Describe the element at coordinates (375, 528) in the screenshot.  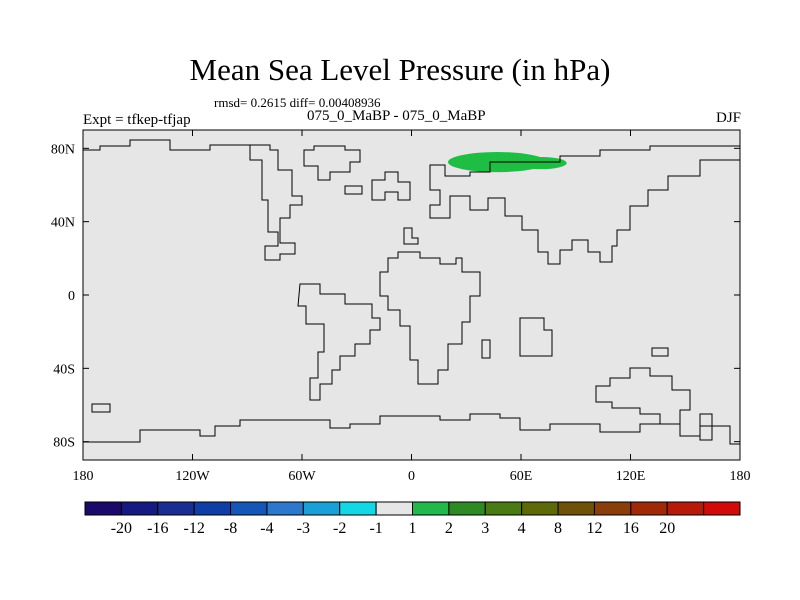
I see `colorbar-label-7: -1` at that location.